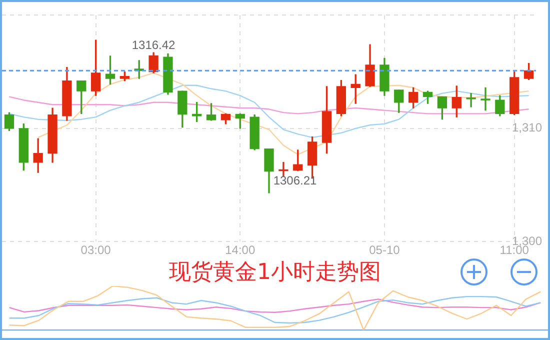 This screenshot has width=550, height=340. What do you see at coordinates (240, 250) in the screenshot?
I see `x-tick-label: 14:00` at bounding box center [240, 250].